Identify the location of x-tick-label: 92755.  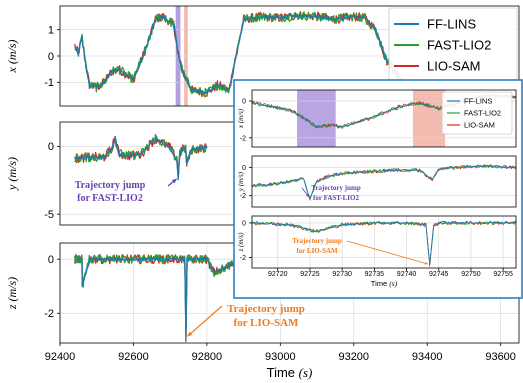
(503, 274).